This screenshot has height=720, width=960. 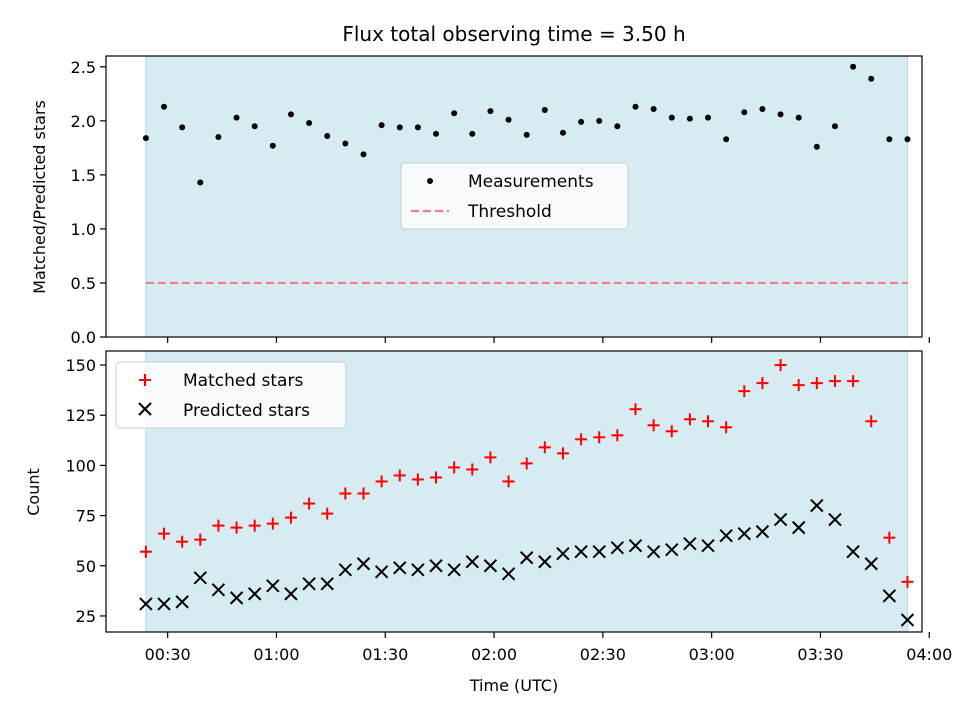 What do you see at coordinates (80, 415) in the screenshot?
I see `bottom-y-tick-label: 125` at bounding box center [80, 415].